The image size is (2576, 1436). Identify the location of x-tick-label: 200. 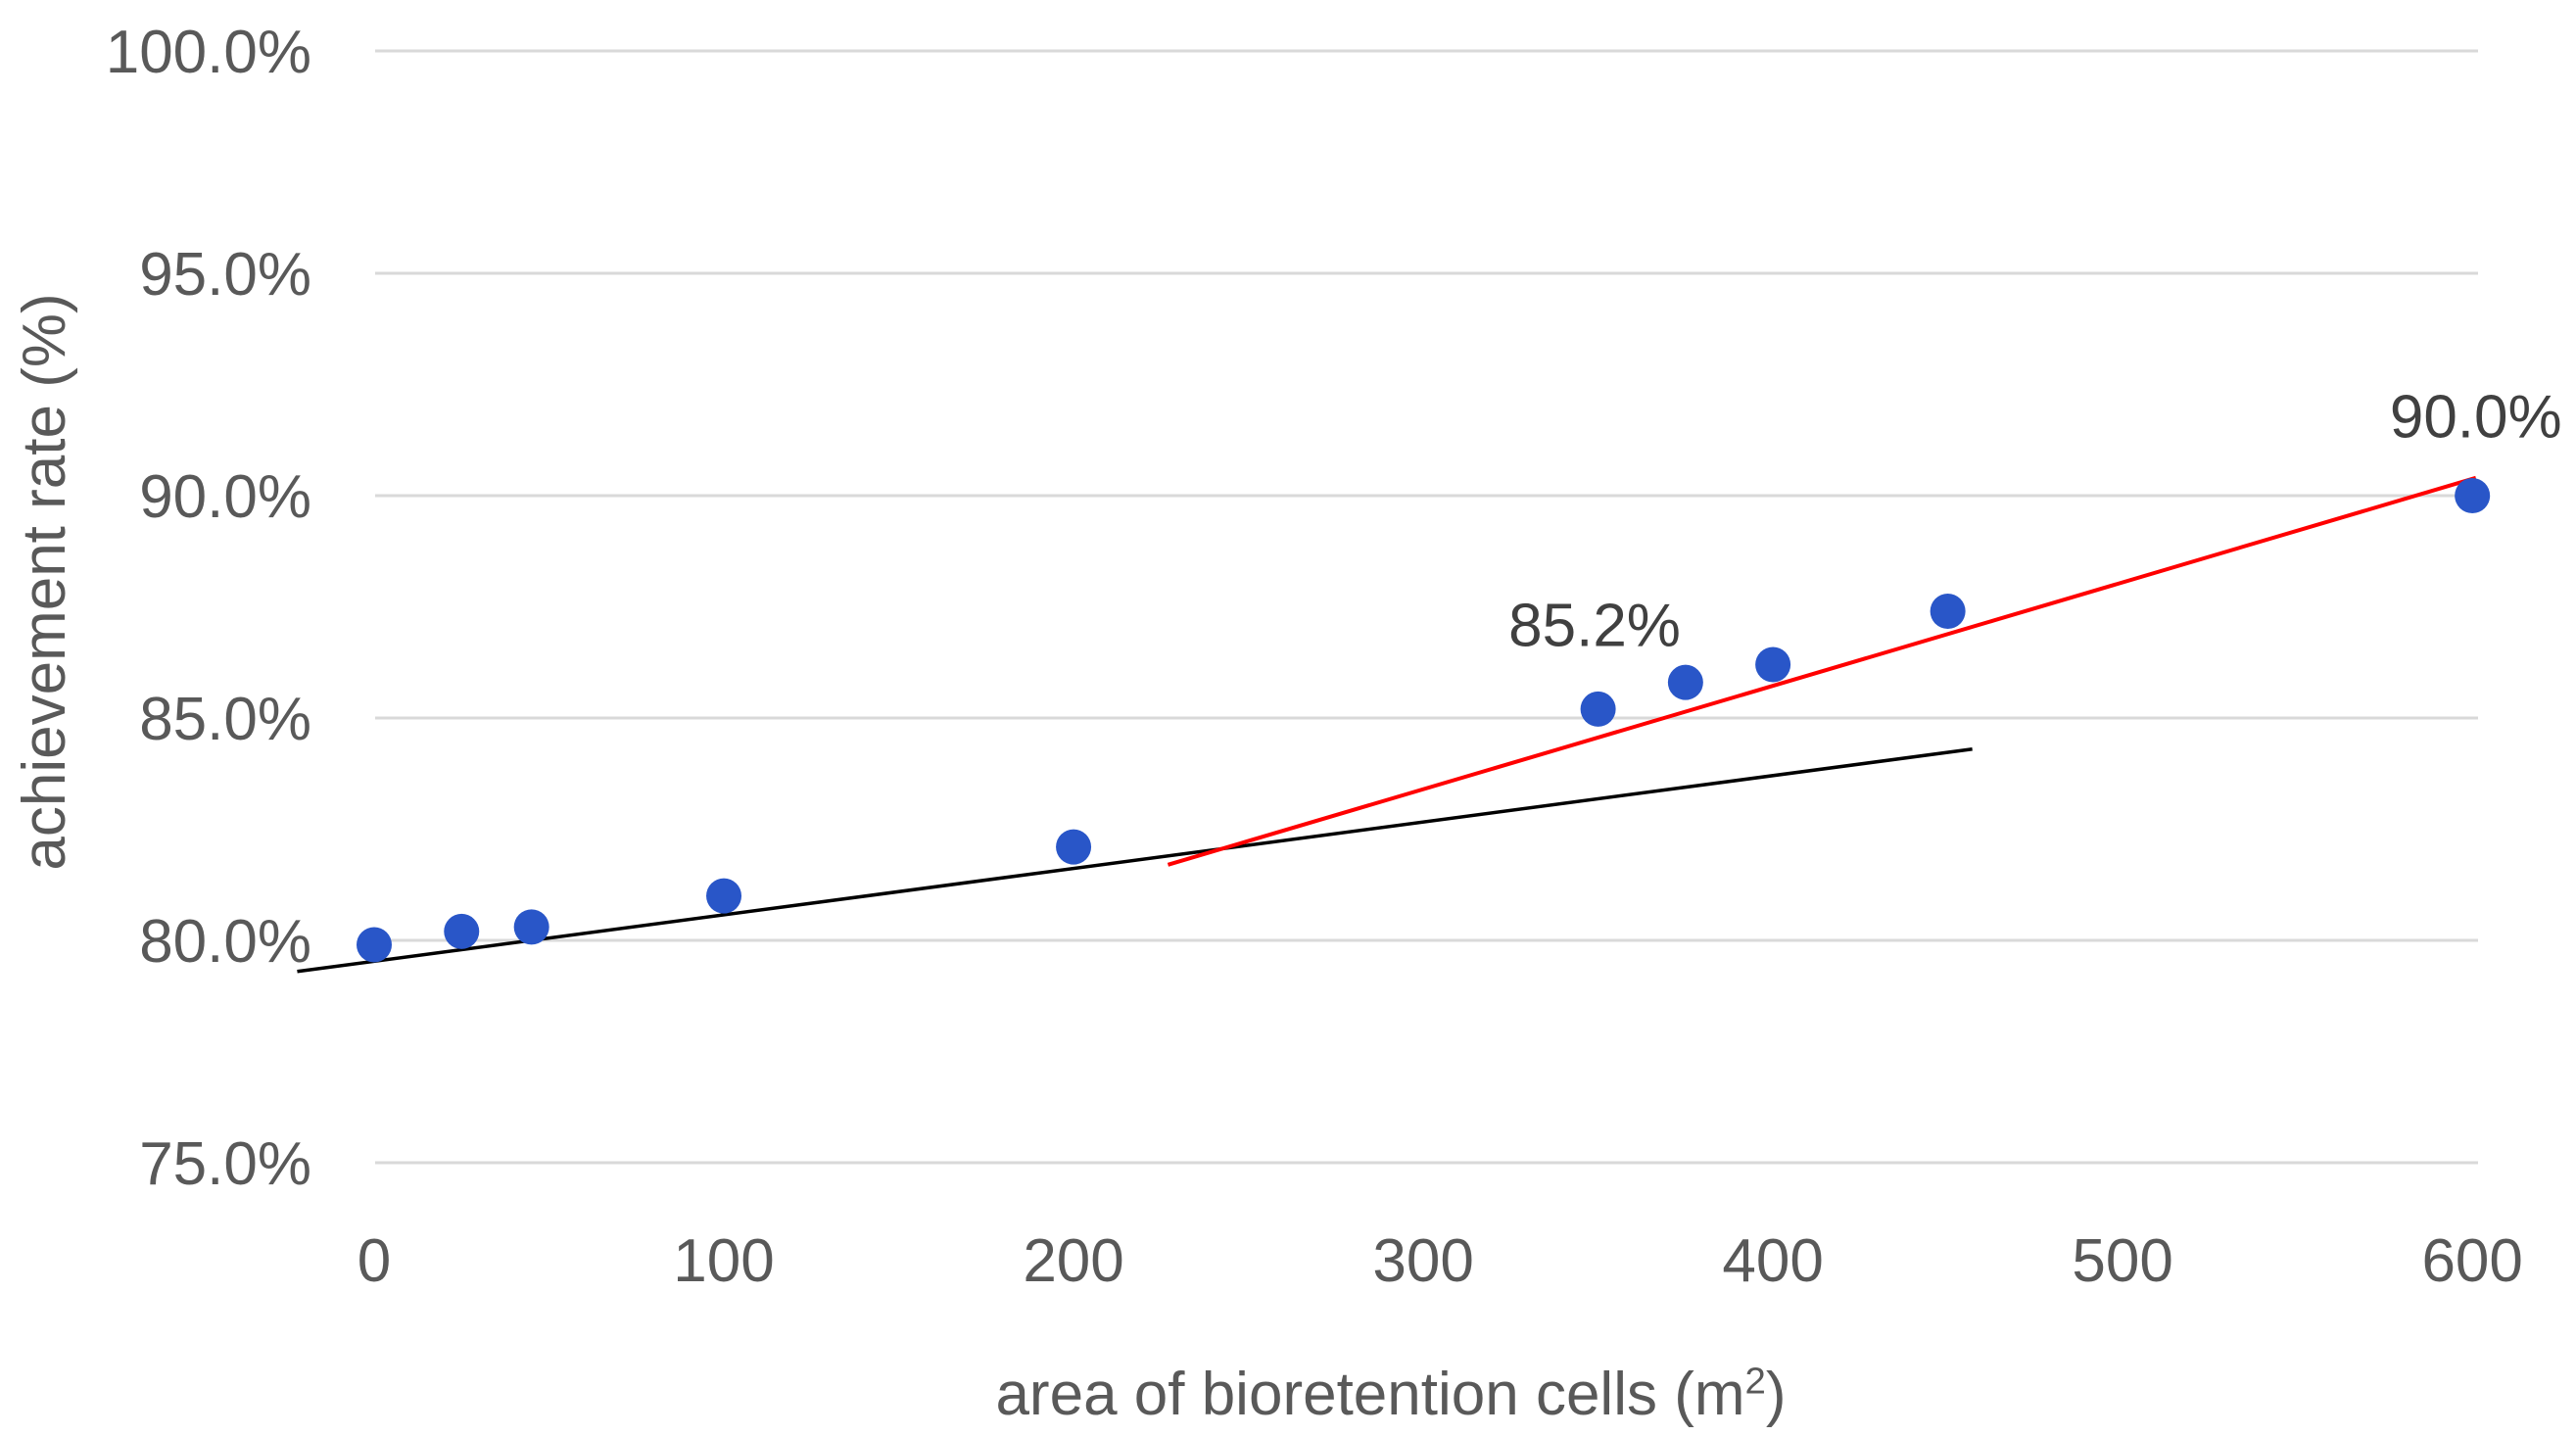
(1073, 1261).